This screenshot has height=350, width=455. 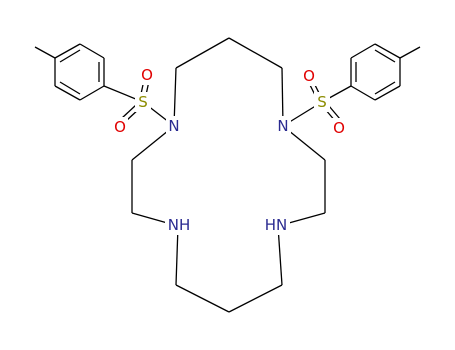 What do you see at coordinates (179, 225) in the screenshot?
I see `atom-label: NH` at bounding box center [179, 225].